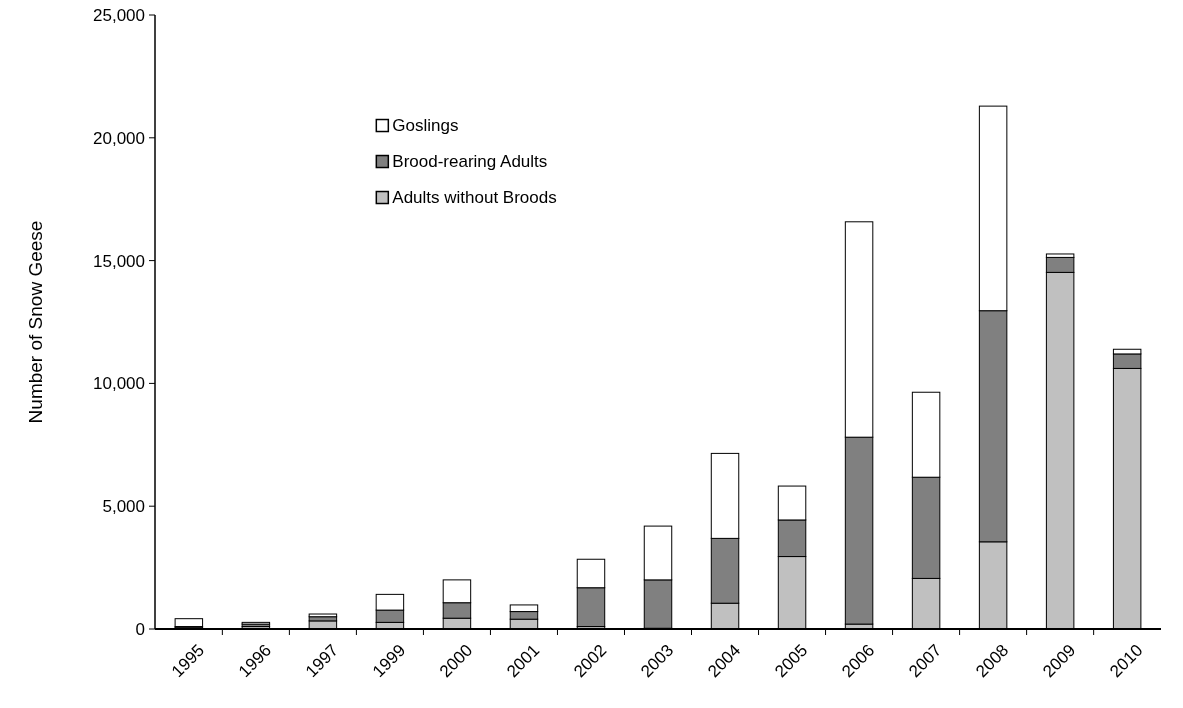 Image resolution: width=1183 pixels, height=708 pixels. What do you see at coordinates (35, 322) in the screenshot?
I see `y-axis-title: Number of Snow Geese` at bounding box center [35, 322].